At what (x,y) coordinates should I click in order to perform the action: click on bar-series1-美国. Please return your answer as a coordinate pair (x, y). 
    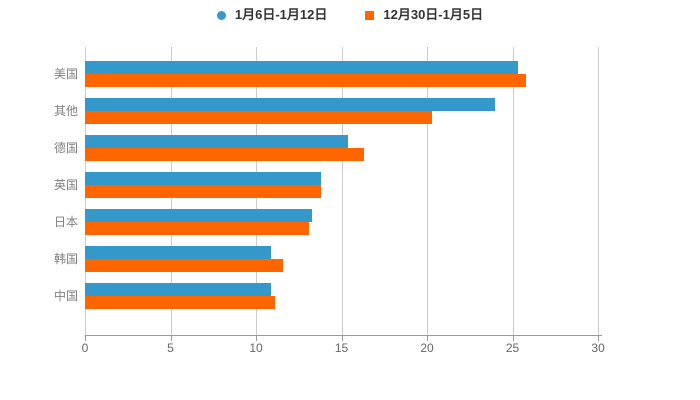
    Looking at the image, I should click on (306, 80).